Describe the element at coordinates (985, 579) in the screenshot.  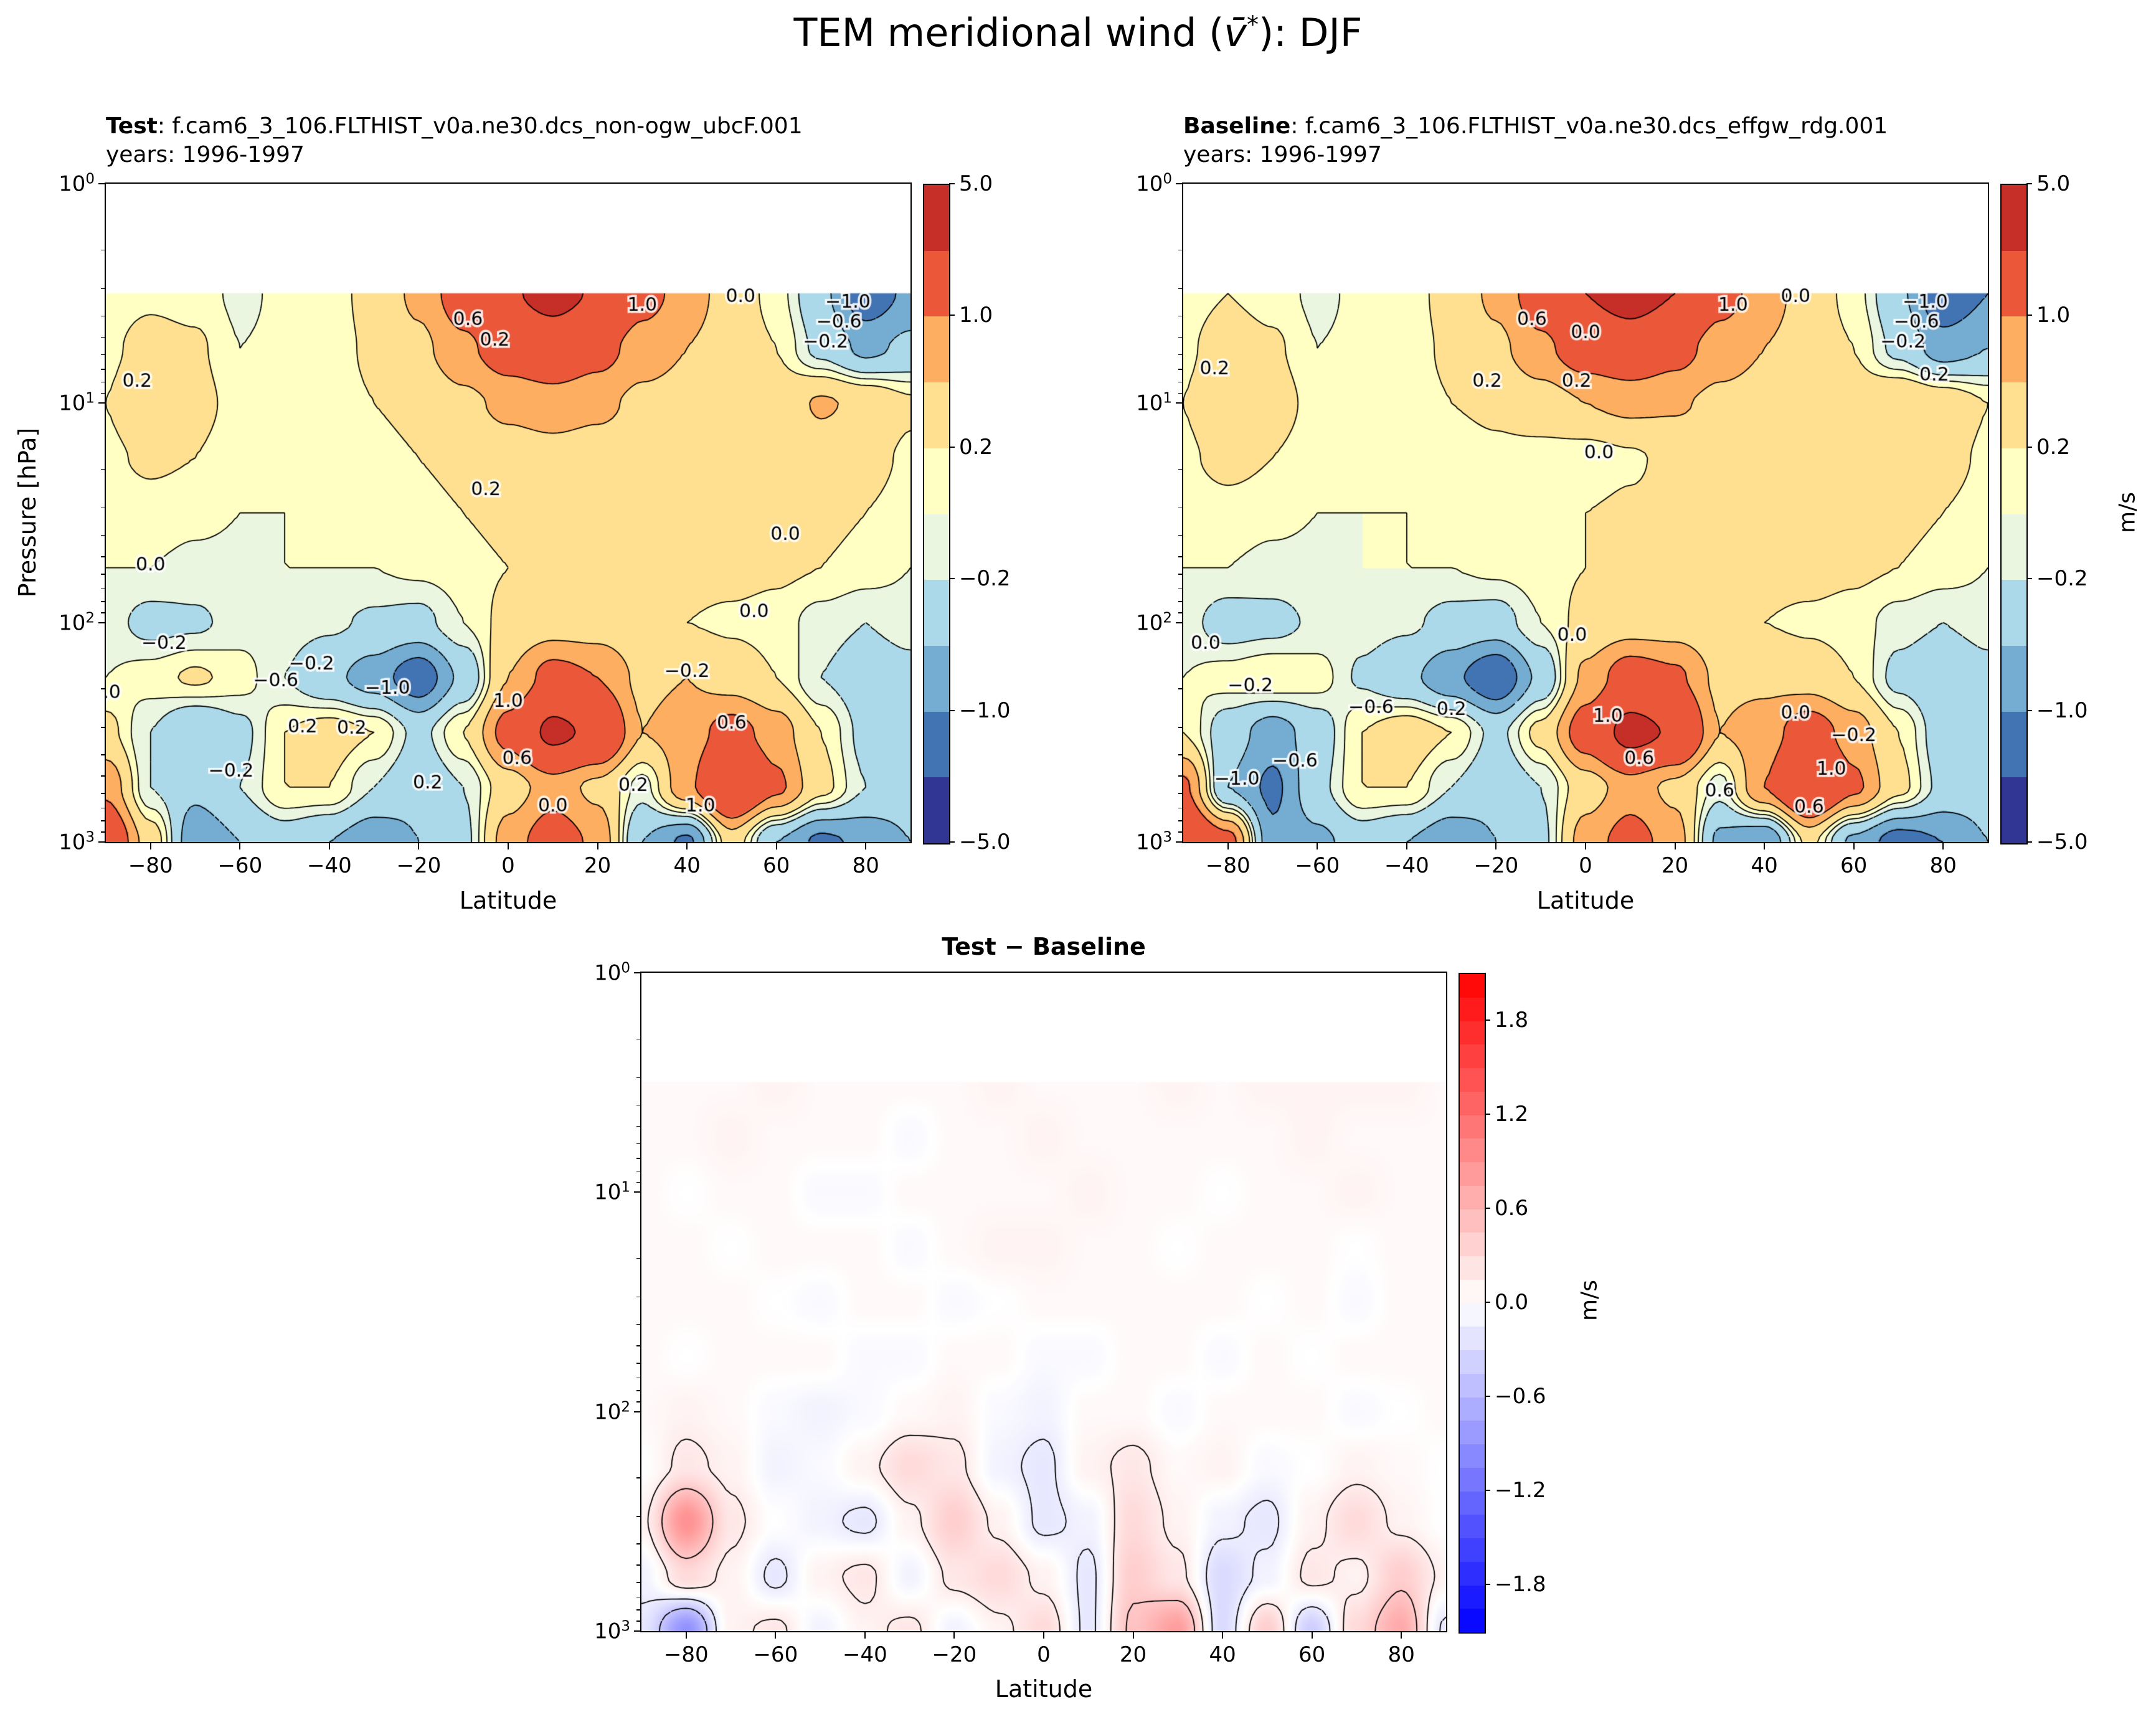
I see `test-colorbar-tick-label: −0.2` at that location.